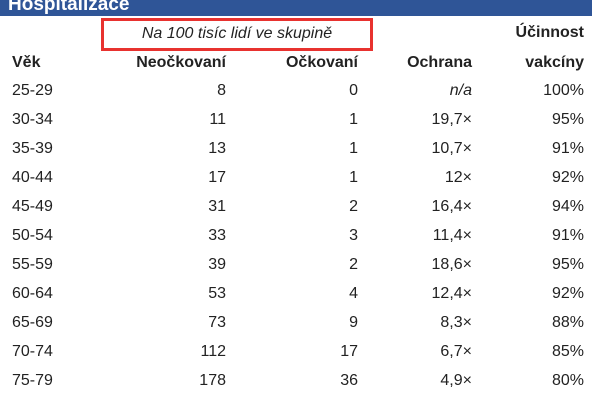 The width and height of the screenshot is (600, 400). Describe the element at coordinates (452, 235) in the screenshot. I see `cell: 11,4×` at that location.